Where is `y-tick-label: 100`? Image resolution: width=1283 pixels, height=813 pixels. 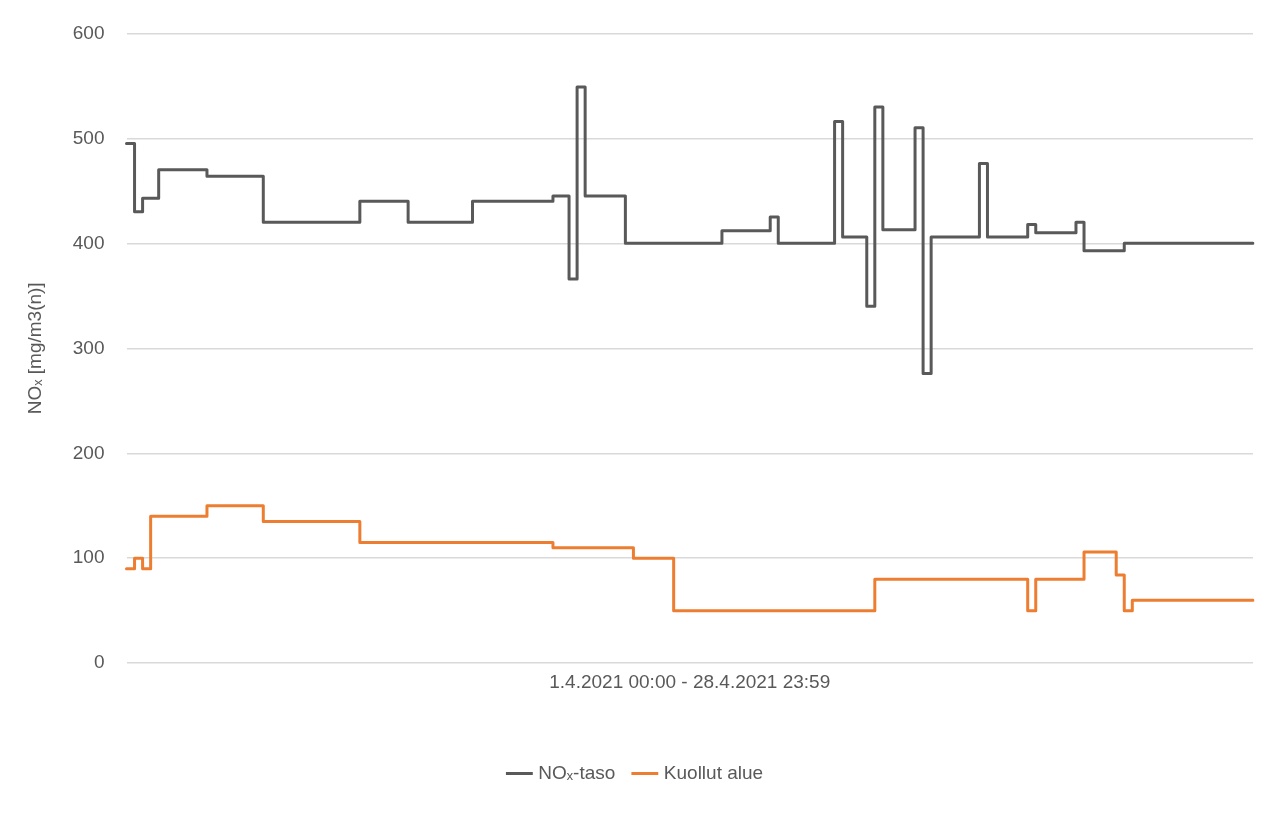 y-tick-label: 100 is located at coordinates (88, 557).